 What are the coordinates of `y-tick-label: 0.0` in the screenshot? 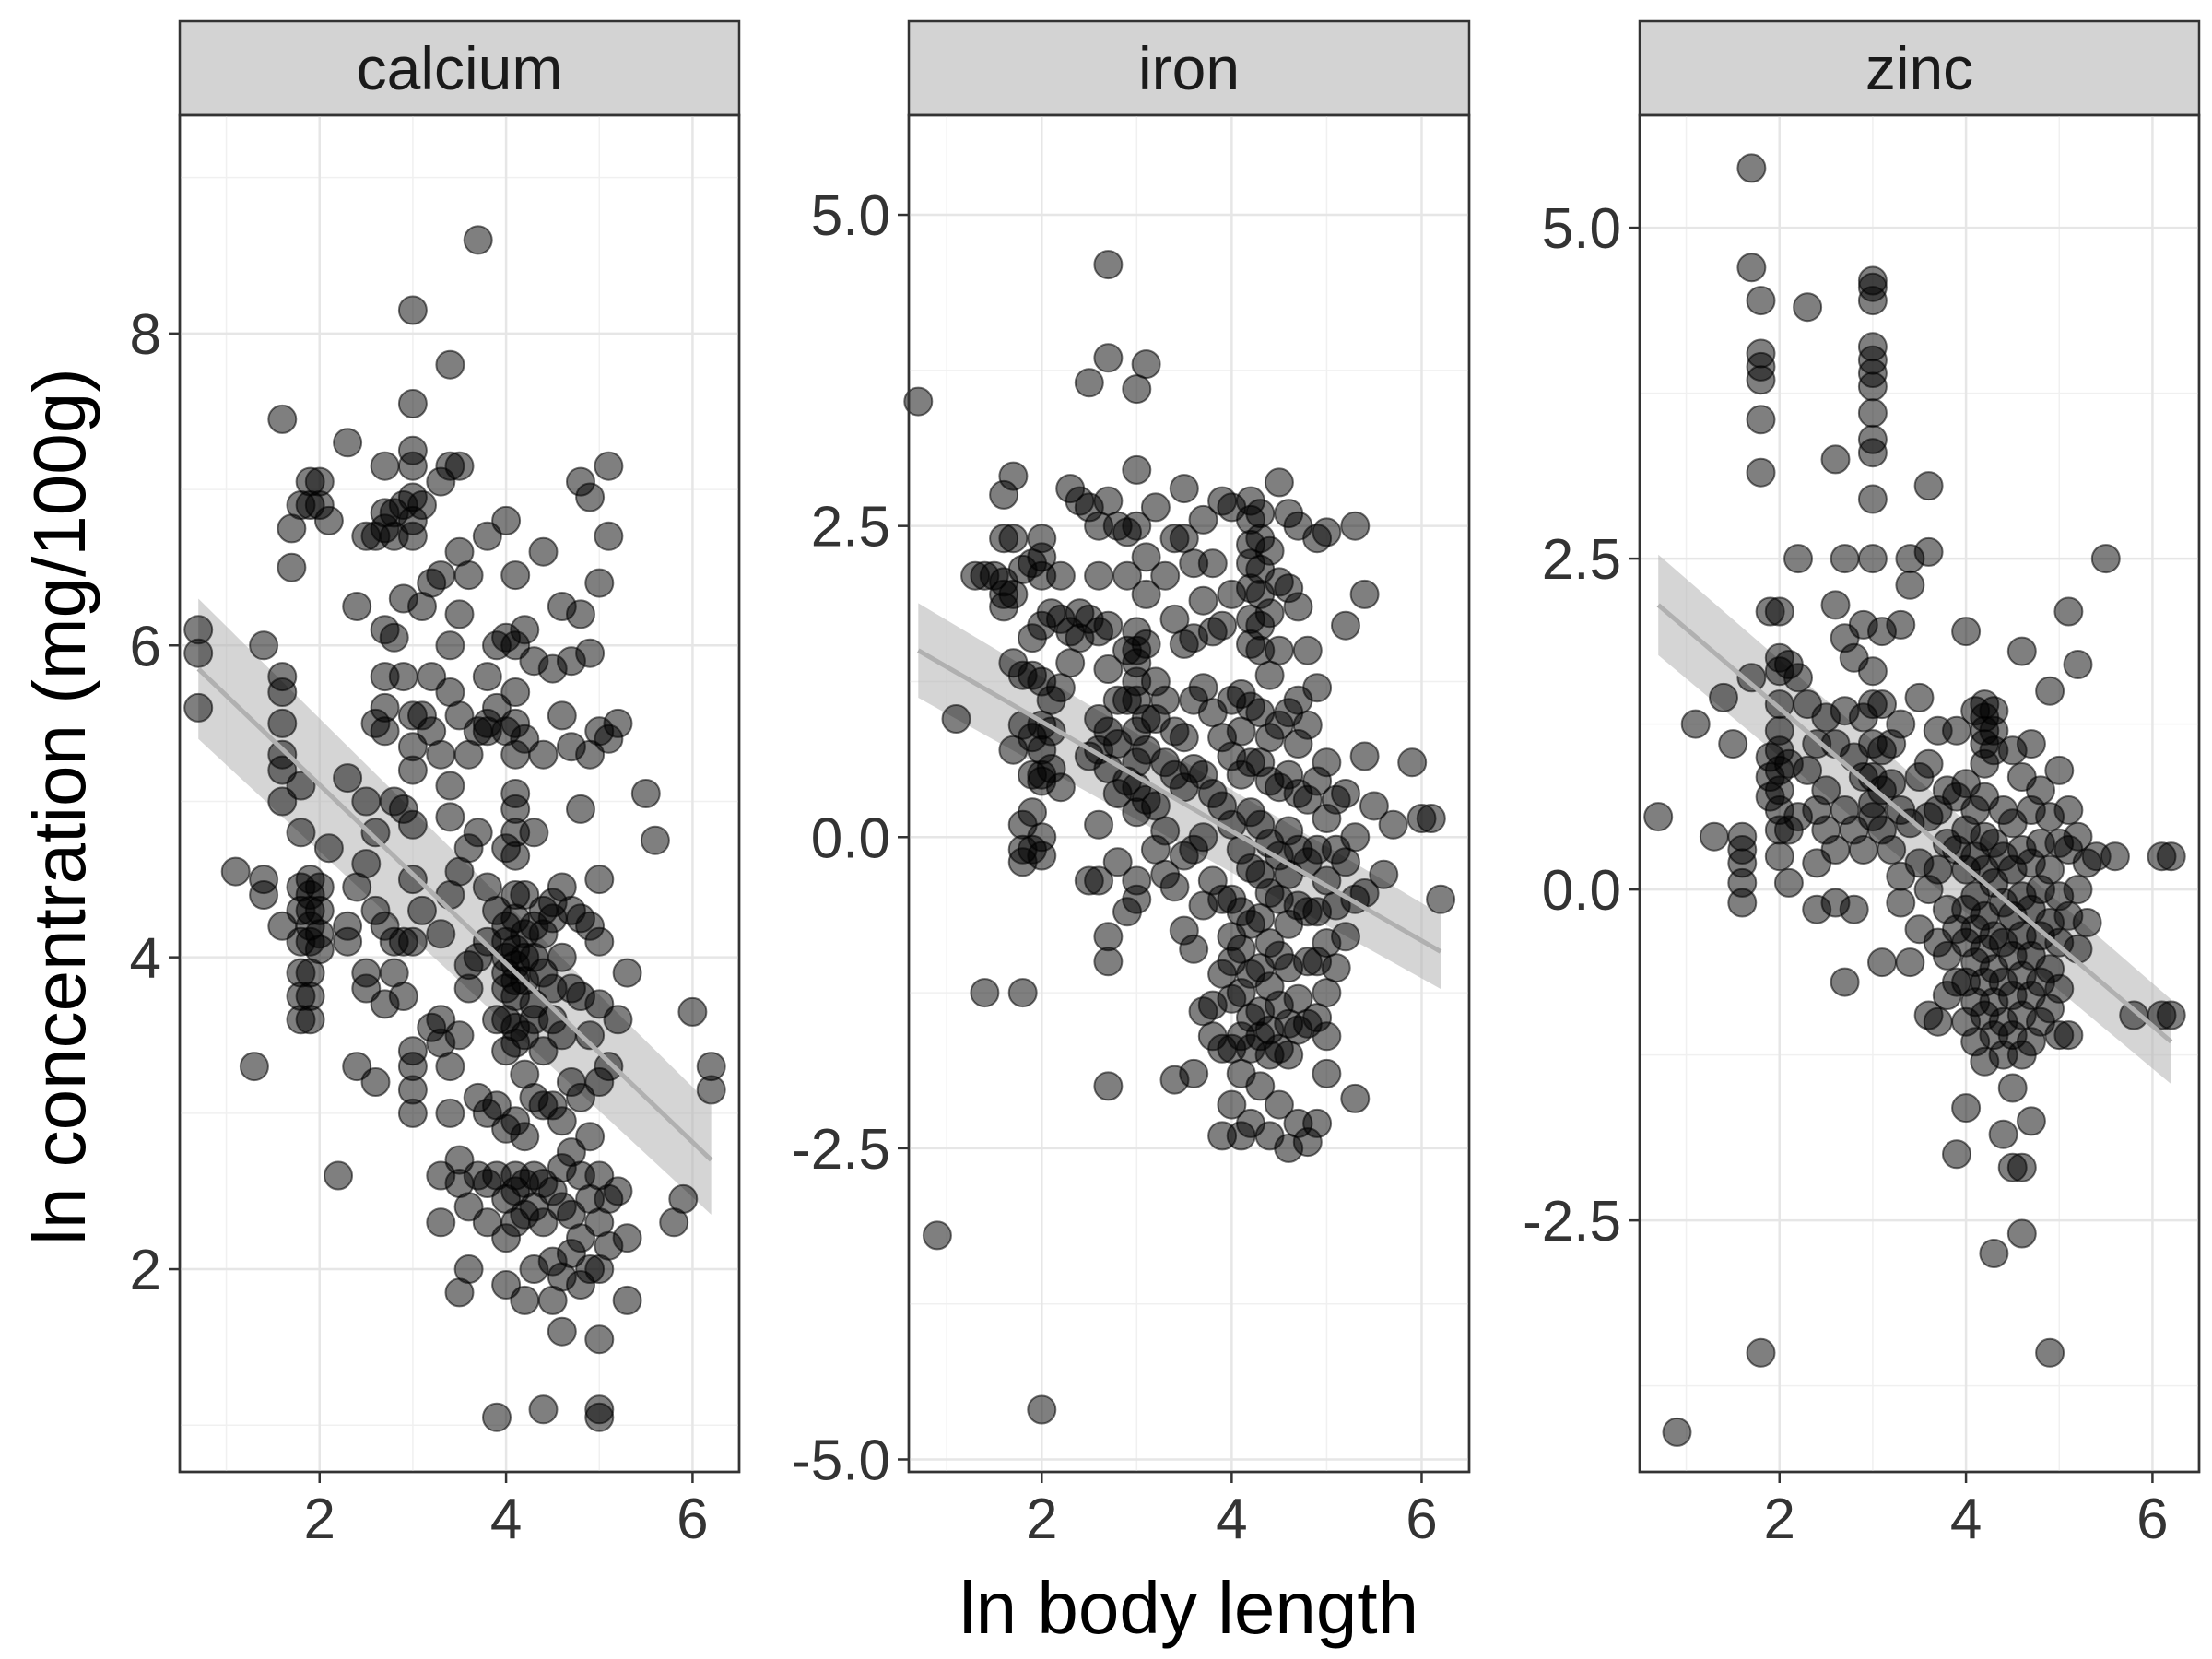 It's located at (850, 838).